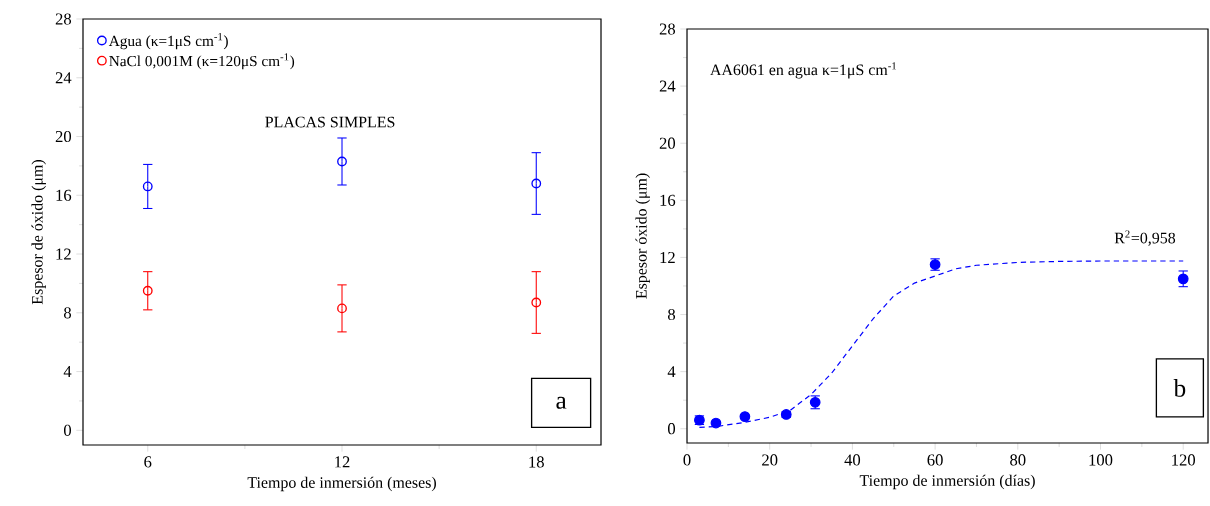  What do you see at coordinates (148, 462) in the screenshot?
I see `x-tick-label: 6` at bounding box center [148, 462].